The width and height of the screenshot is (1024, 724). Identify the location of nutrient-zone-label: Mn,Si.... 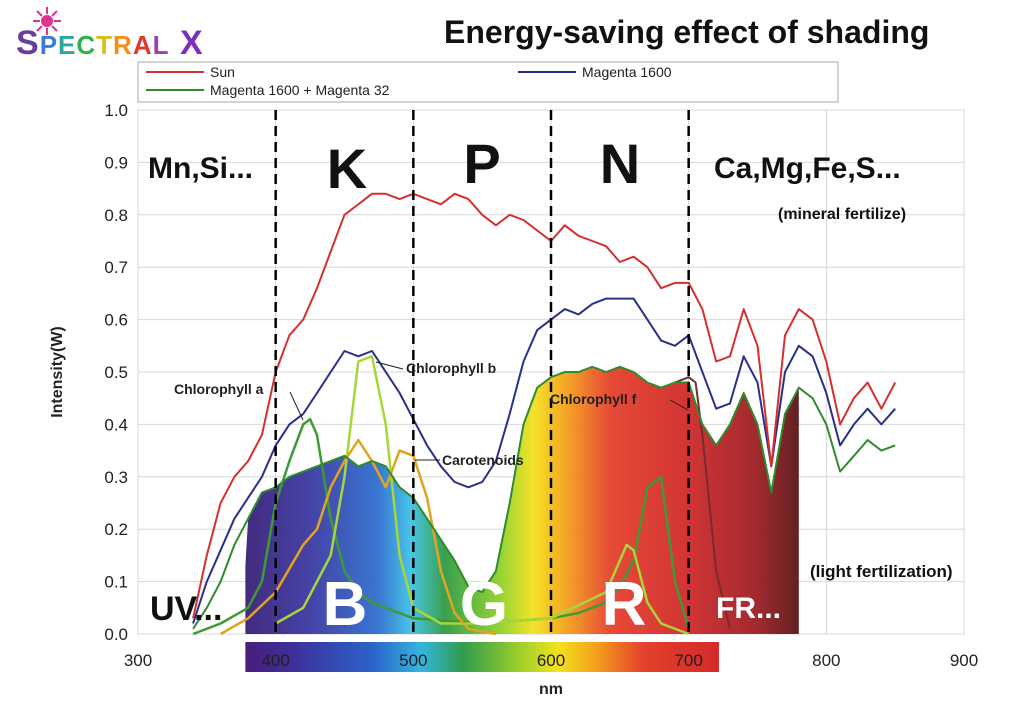
(200, 168).